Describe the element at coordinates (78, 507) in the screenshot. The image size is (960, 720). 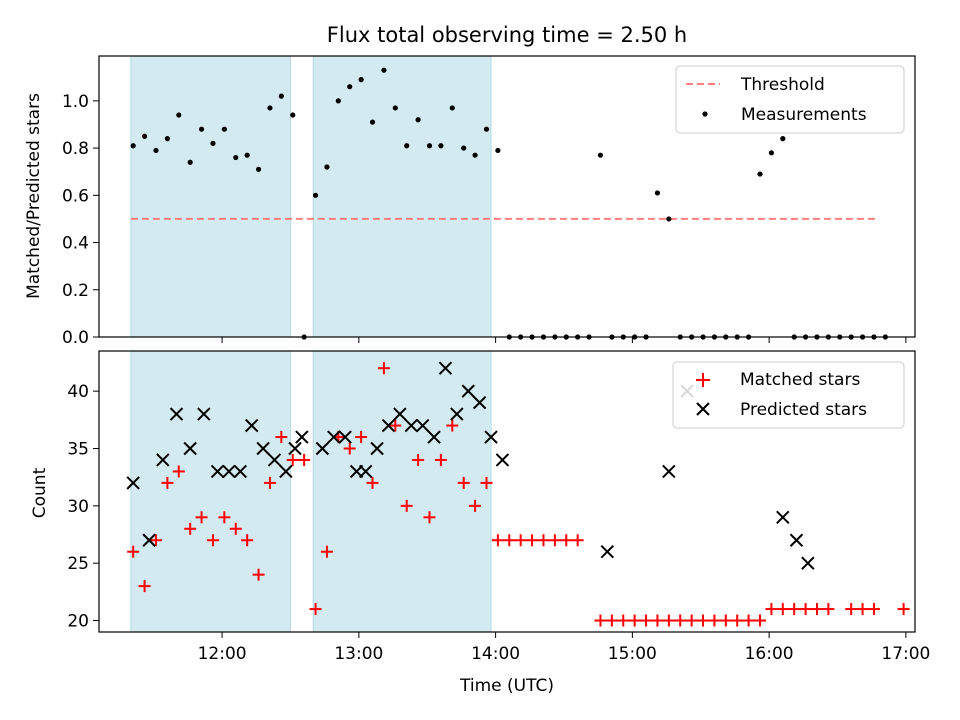
I see `y-tick-label: 30` at that location.